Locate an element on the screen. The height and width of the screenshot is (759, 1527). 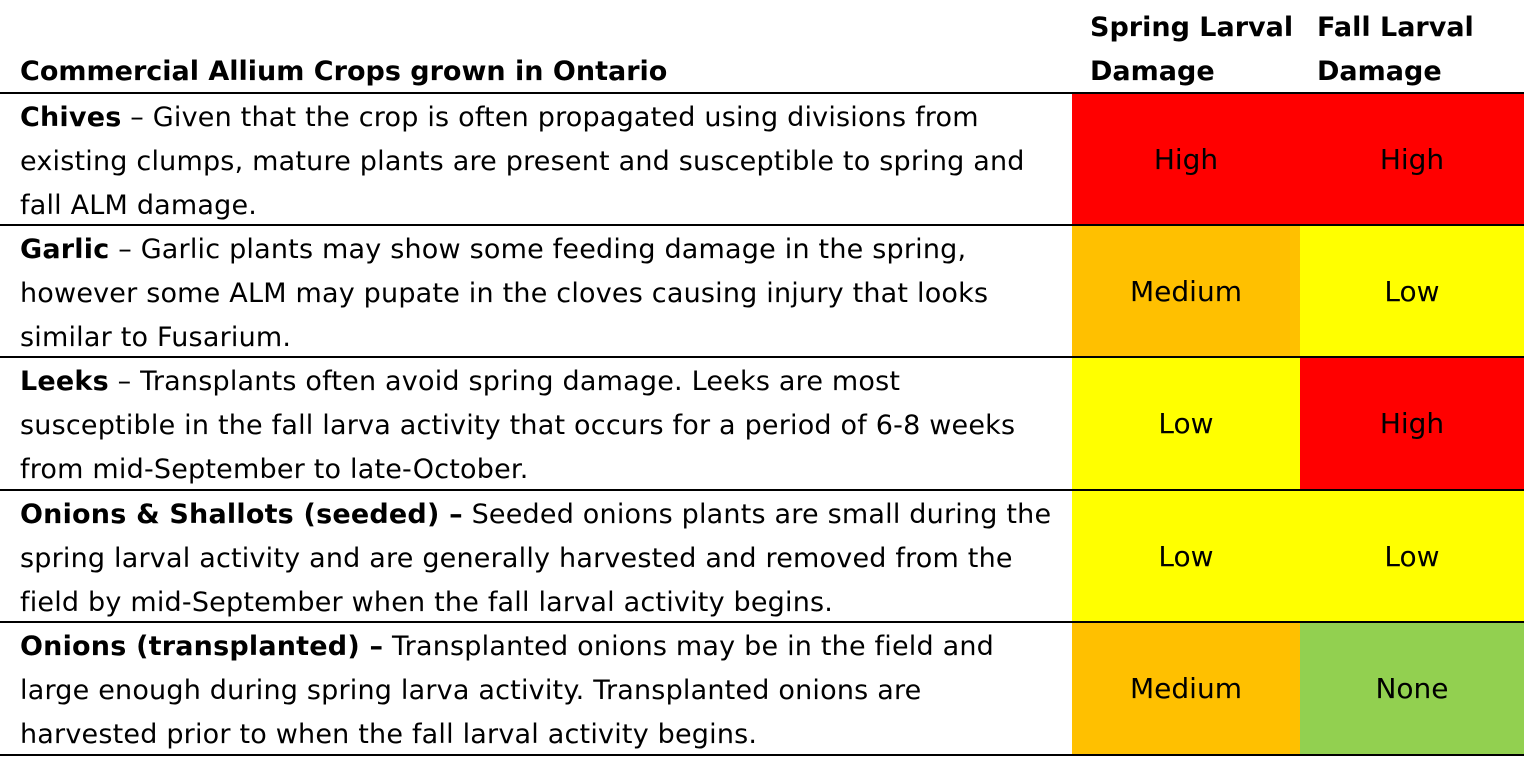
crop-name: Onions & Shallots (seeded) – is located at coordinates (241, 514).